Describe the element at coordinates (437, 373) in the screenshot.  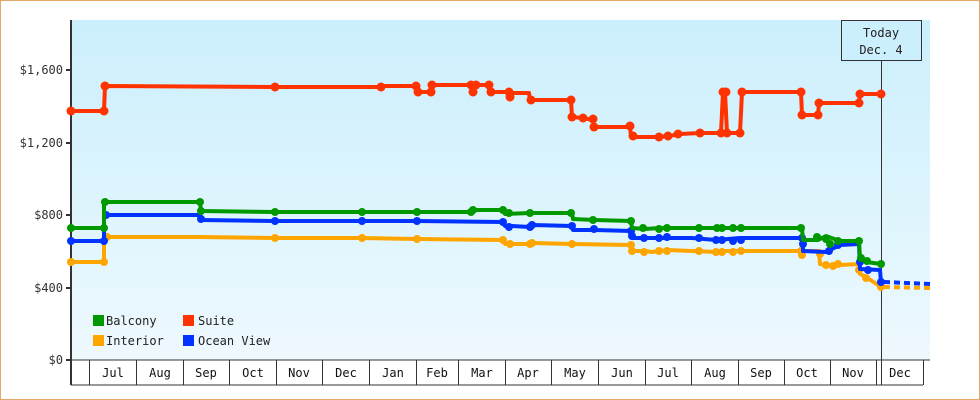
I see `month-label: Feb` at that location.